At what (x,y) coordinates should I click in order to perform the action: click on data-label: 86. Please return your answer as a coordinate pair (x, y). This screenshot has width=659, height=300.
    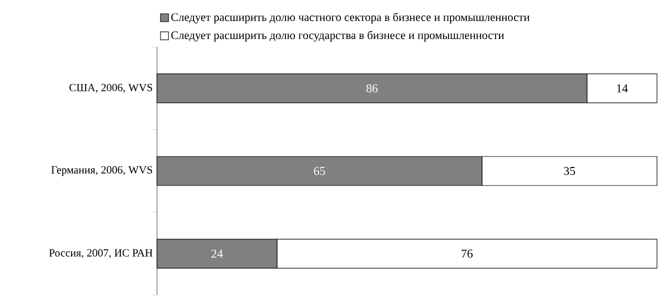
    Looking at the image, I should click on (372, 88).